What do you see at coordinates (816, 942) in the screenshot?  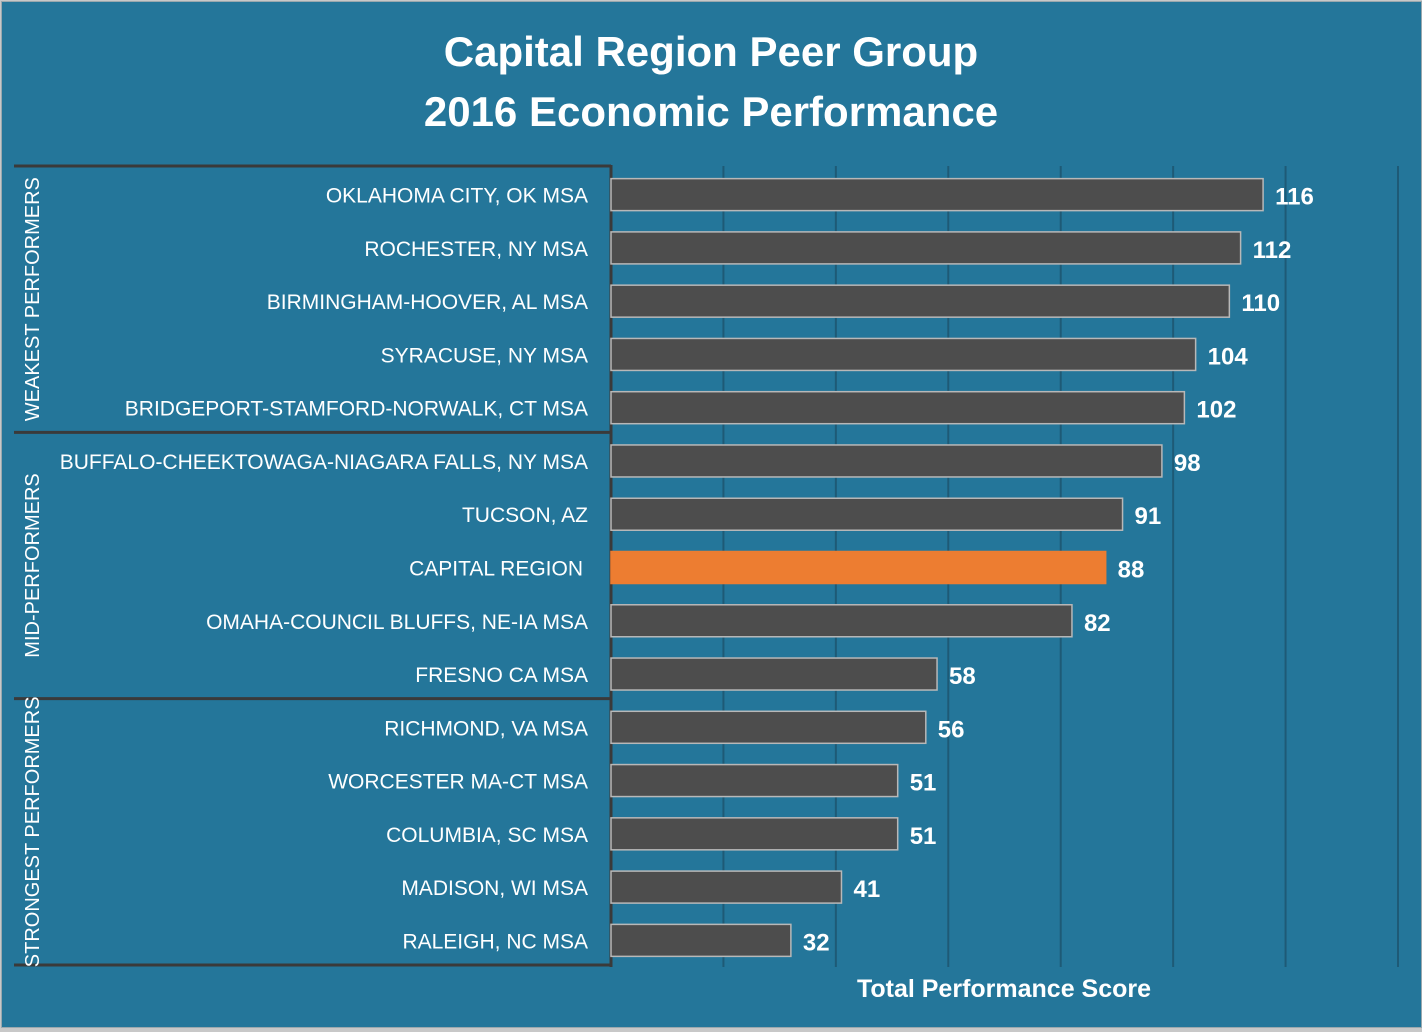 I see `data-label: 32` at bounding box center [816, 942].